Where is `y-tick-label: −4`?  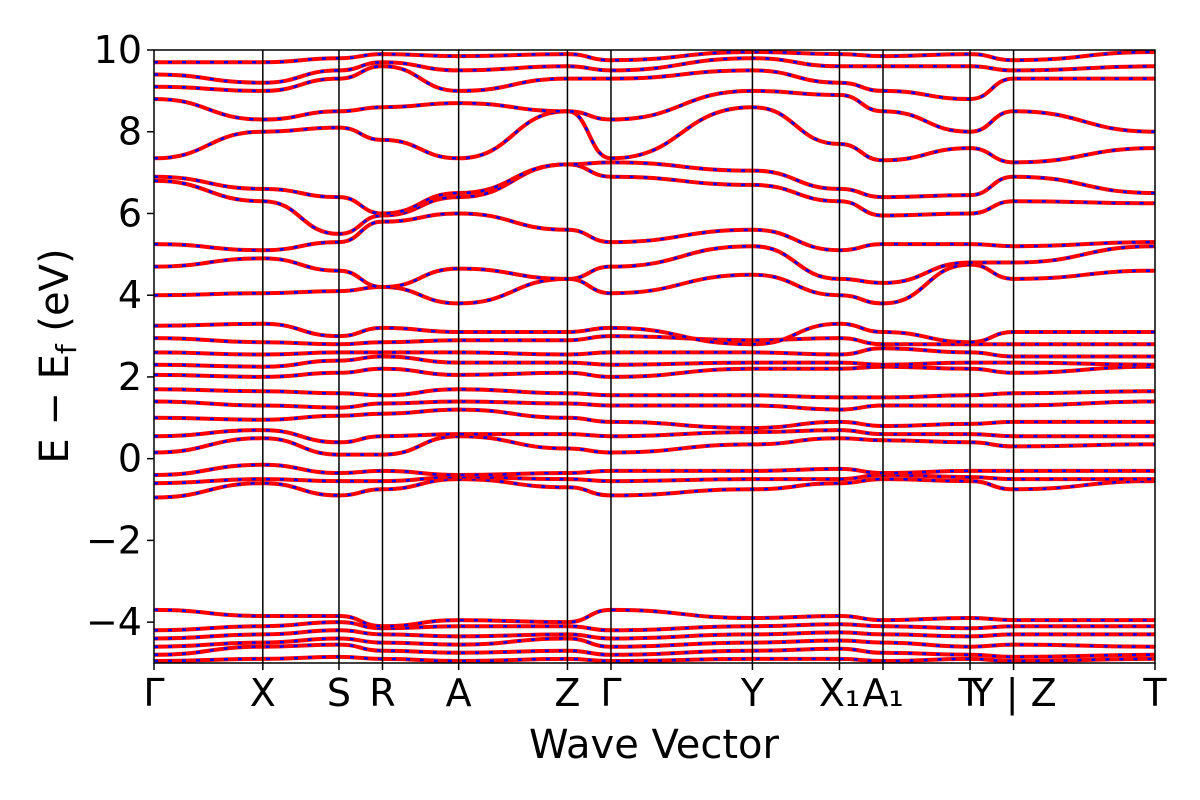
y-tick-label: −4 is located at coordinates (114, 622).